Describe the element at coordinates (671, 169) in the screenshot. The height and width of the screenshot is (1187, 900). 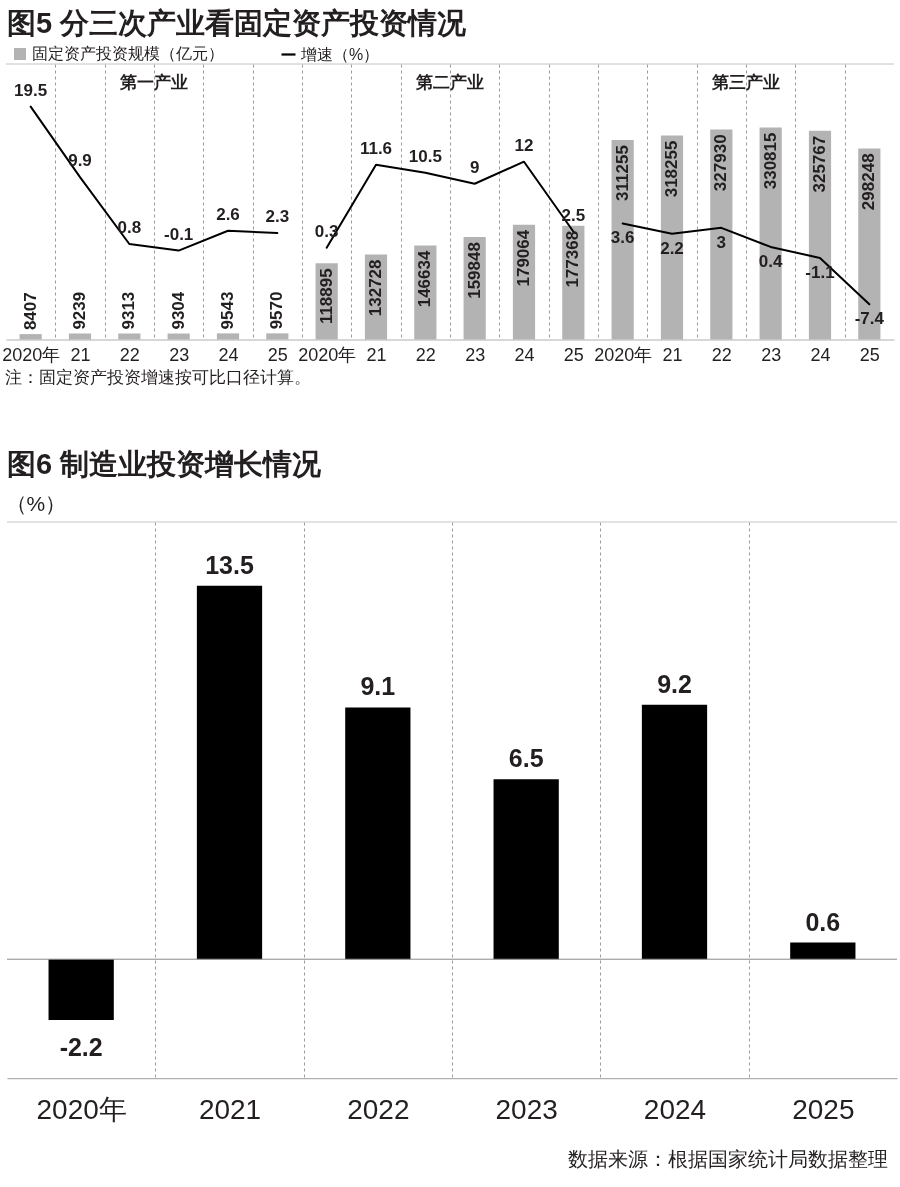
I see `data-label: 318255` at that location.